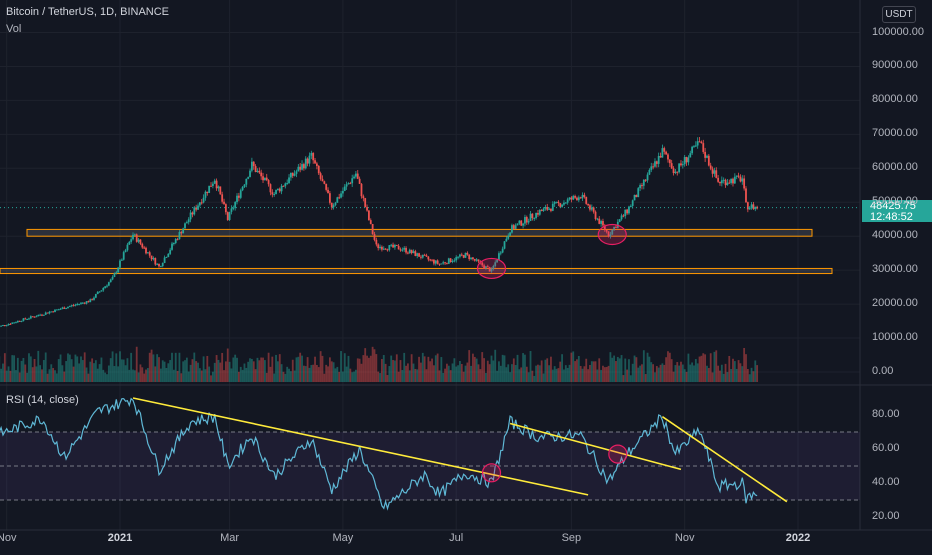  I want to click on price-axis-label: 50000.00, so click(900, 201).